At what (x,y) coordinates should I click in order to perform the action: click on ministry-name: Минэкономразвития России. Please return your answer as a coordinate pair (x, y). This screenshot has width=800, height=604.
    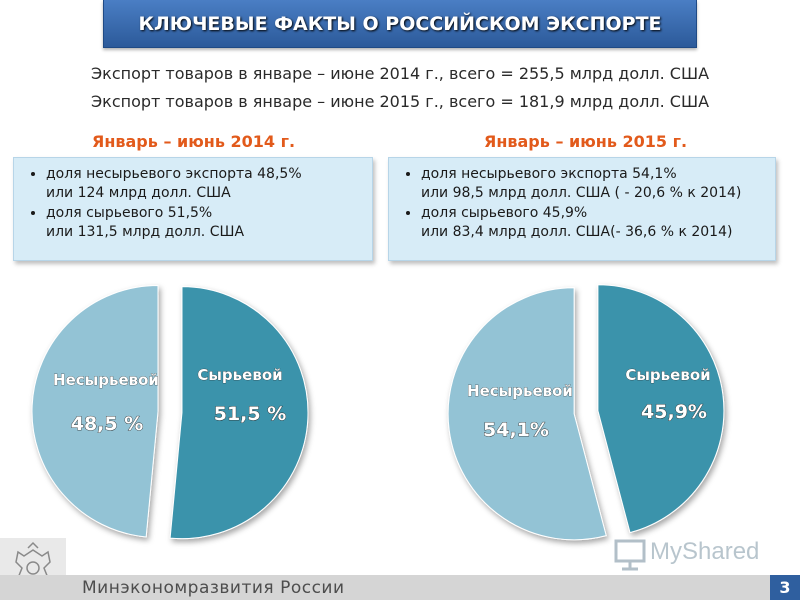
    Looking at the image, I should click on (213, 588).